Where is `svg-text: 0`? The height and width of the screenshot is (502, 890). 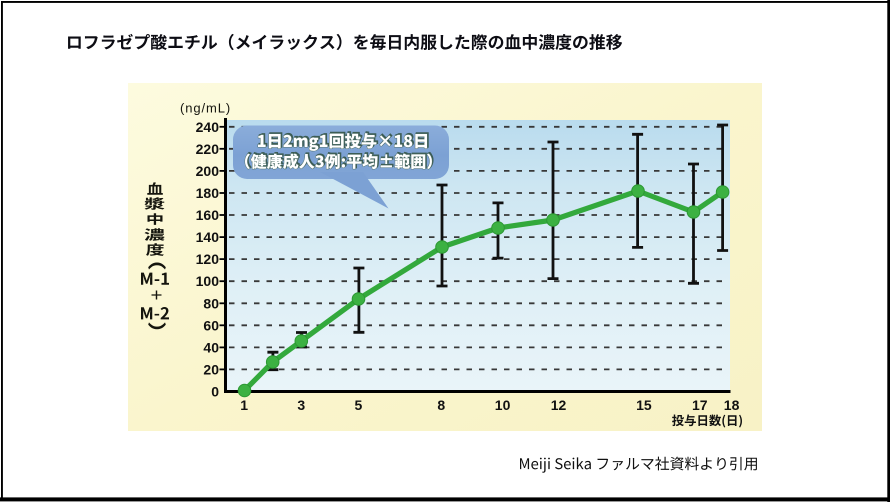
svg-text: 0 is located at coordinates (215, 392).